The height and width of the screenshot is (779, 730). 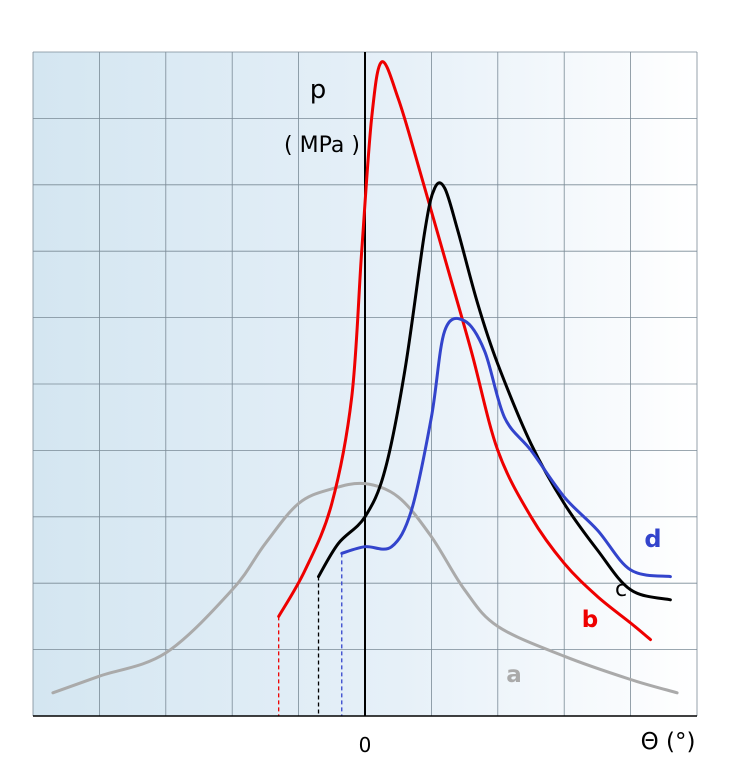 I want to click on x-tick-label-zero: 0, so click(x=365, y=745).